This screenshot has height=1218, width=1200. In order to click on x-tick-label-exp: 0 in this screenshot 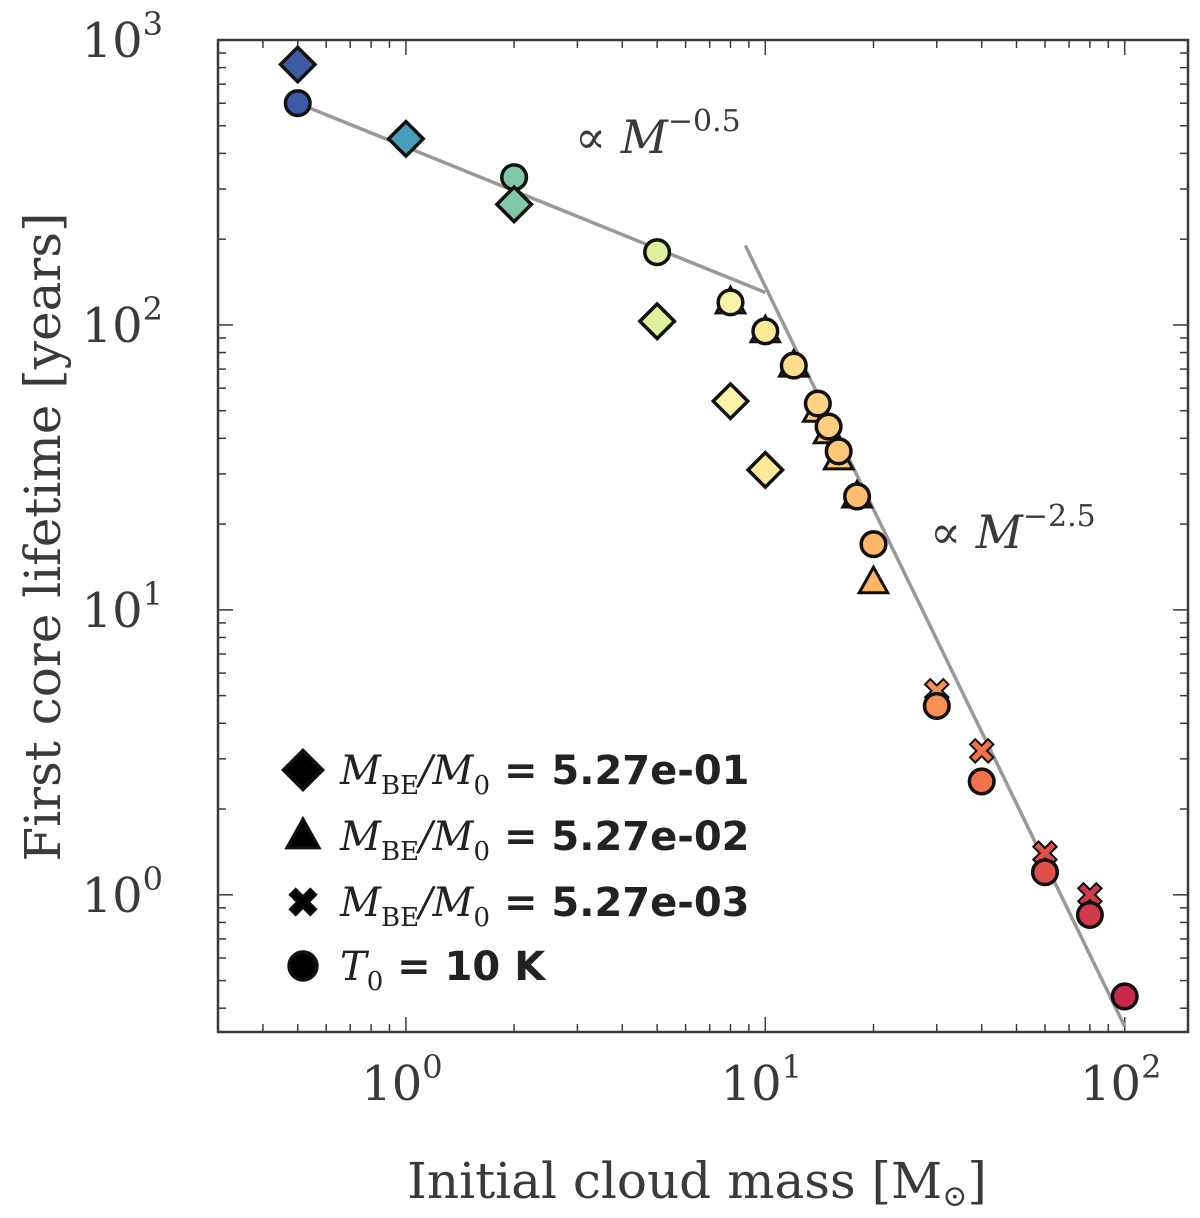, I will do `click(432, 1067)`.